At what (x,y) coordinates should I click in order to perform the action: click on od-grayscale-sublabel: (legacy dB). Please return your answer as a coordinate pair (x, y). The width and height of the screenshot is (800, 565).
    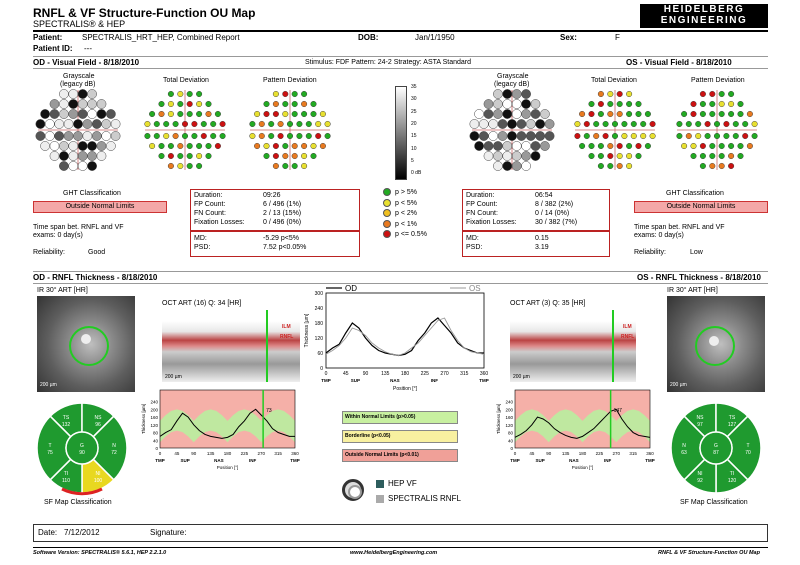
    Looking at the image, I should click on (78, 84).